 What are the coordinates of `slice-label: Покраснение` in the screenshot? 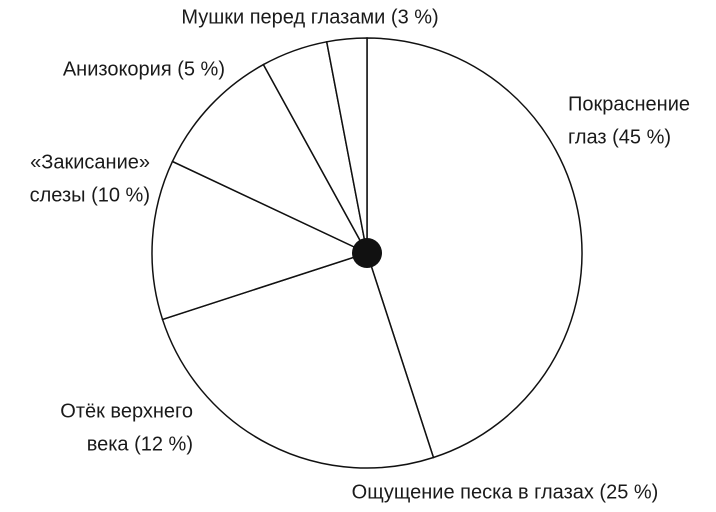 It's located at (629, 104).